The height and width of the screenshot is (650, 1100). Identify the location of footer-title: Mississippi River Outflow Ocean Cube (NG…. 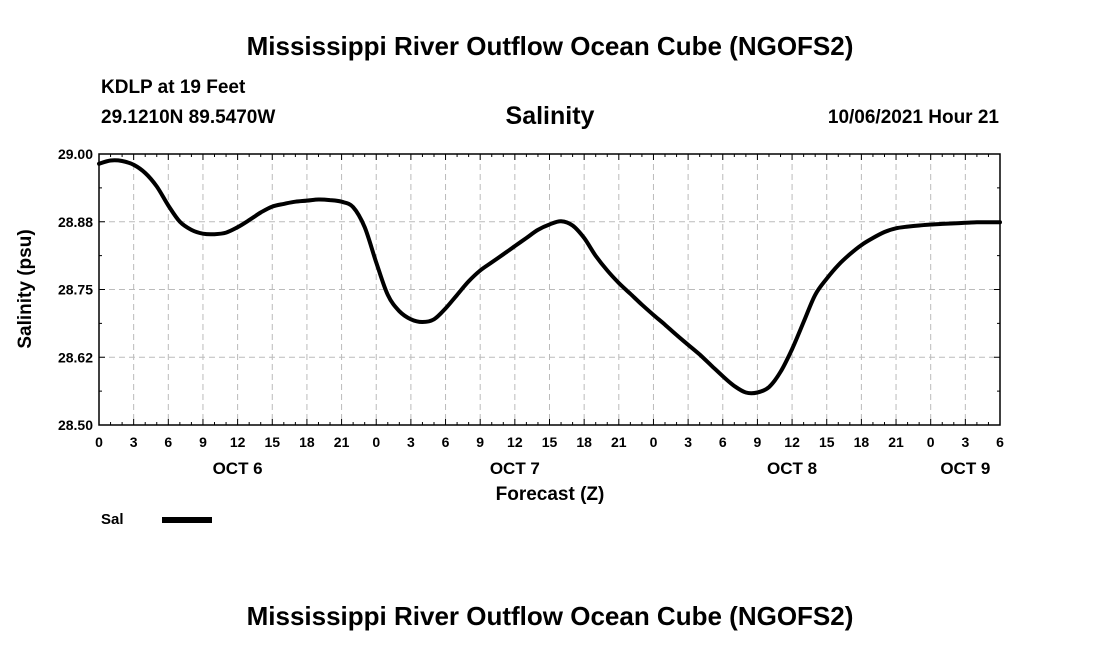
(550, 616).